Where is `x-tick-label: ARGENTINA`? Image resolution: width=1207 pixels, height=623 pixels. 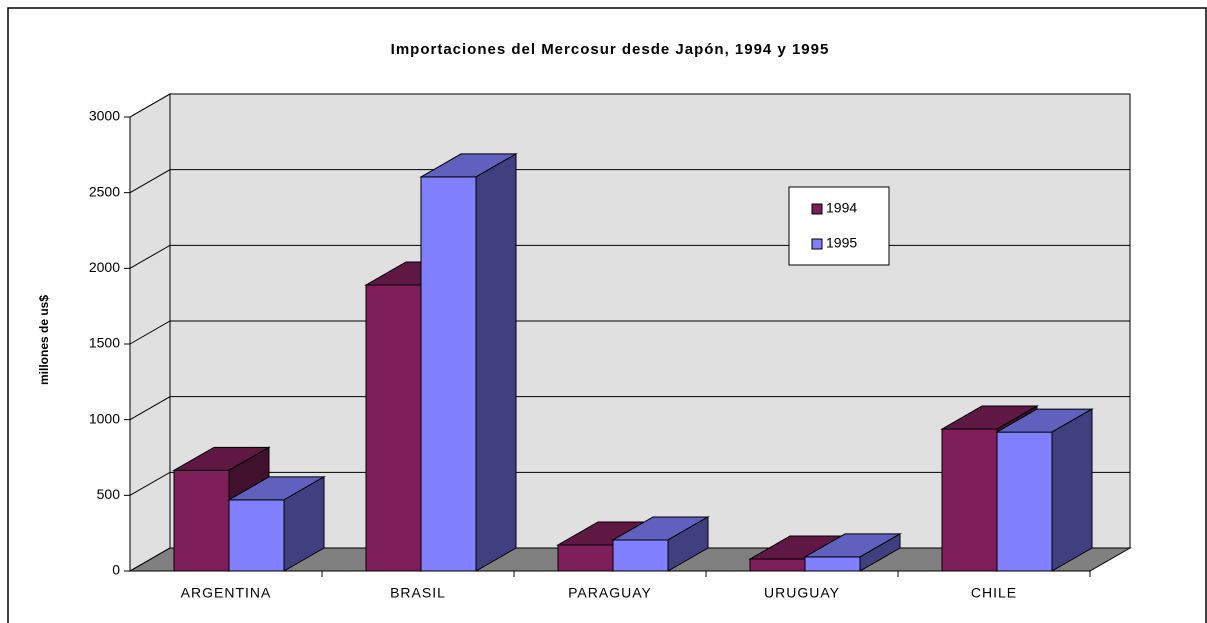 x-tick-label: ARGENTINA is located at coordinates (226, 593).